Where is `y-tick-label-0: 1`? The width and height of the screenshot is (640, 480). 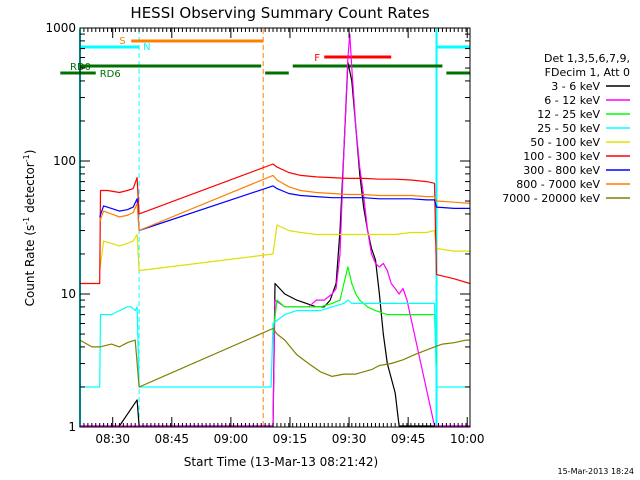 y-tick-label-0: 1 is located at coordinates (72, 427).